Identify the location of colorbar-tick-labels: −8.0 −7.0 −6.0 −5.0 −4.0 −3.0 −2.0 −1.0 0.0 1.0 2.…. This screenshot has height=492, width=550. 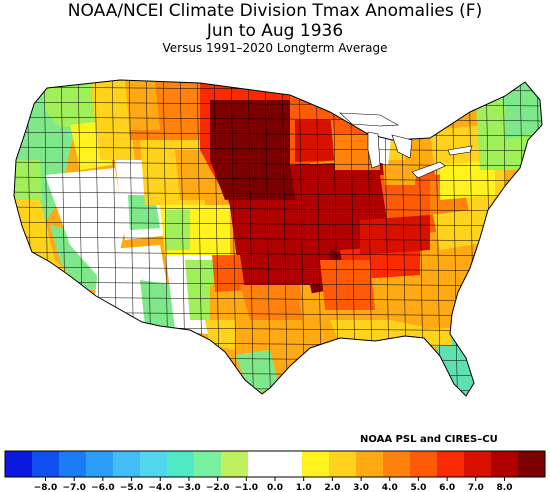
(273, 487).